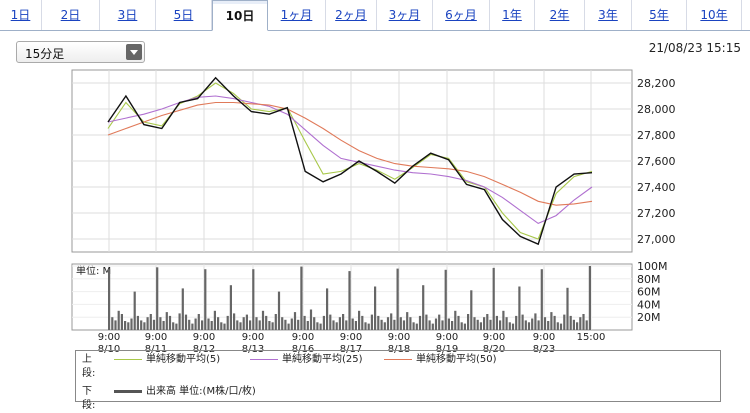 This screenshot has width=750, height=413. Describe the element at coordinates (714, 15) in the screenshot. I see `tab-13: 10年` at that location.